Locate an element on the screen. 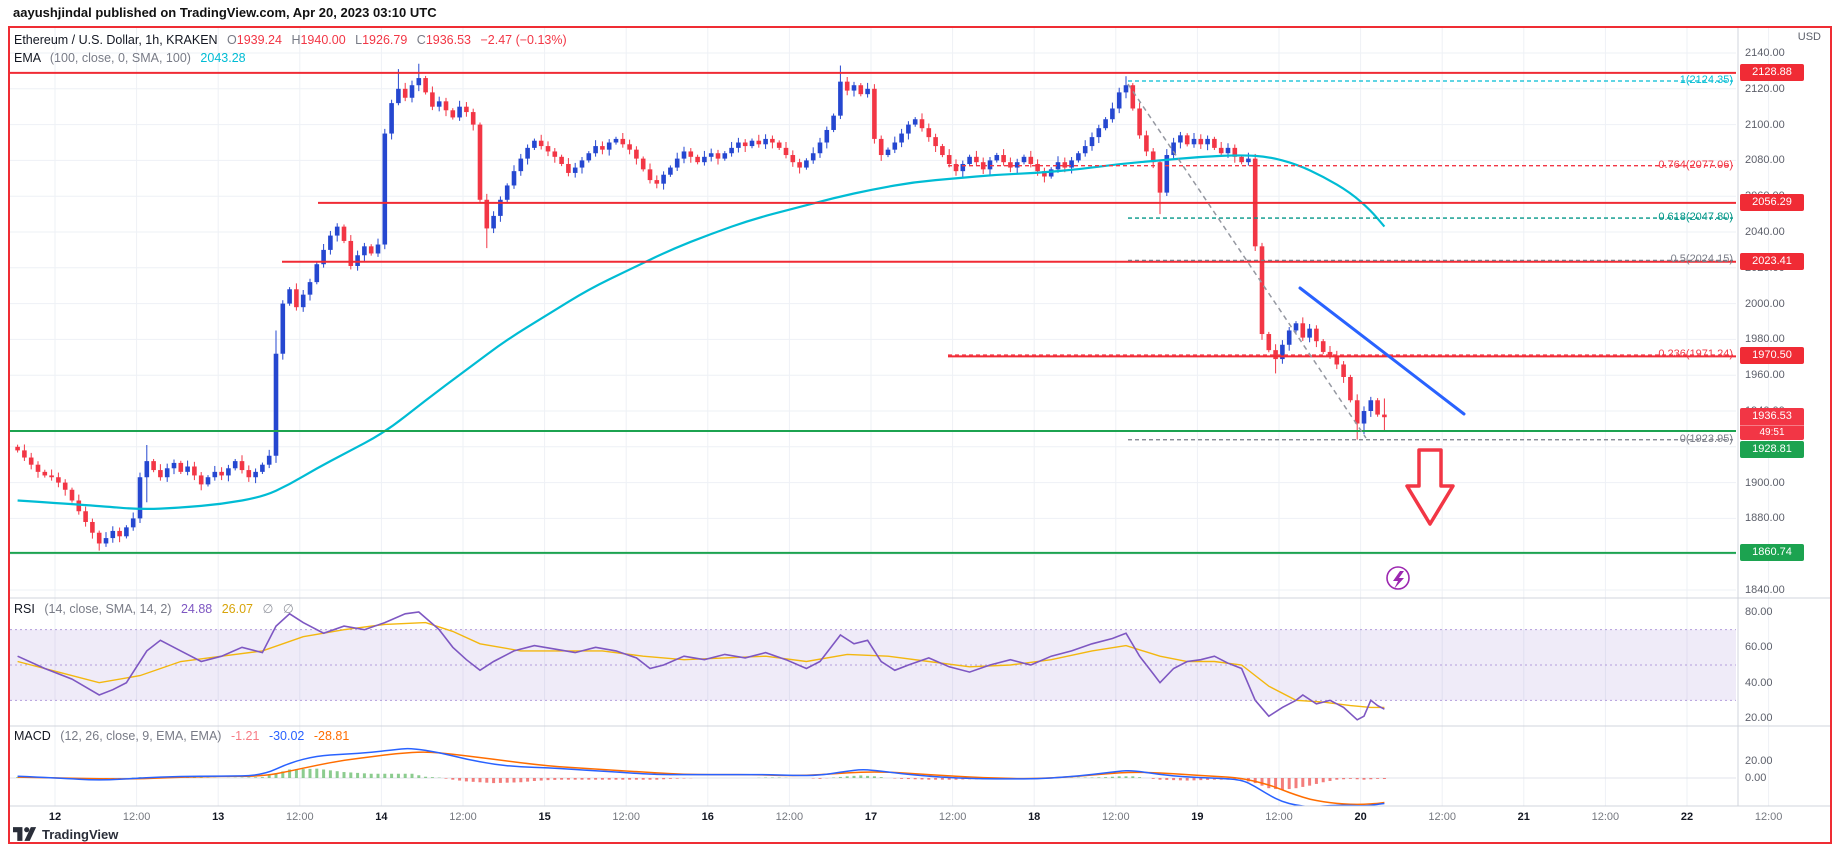 This screenshot has width=1834, height=845. price-badge-value: 1860.74 is located at coordinates (1772, 551).